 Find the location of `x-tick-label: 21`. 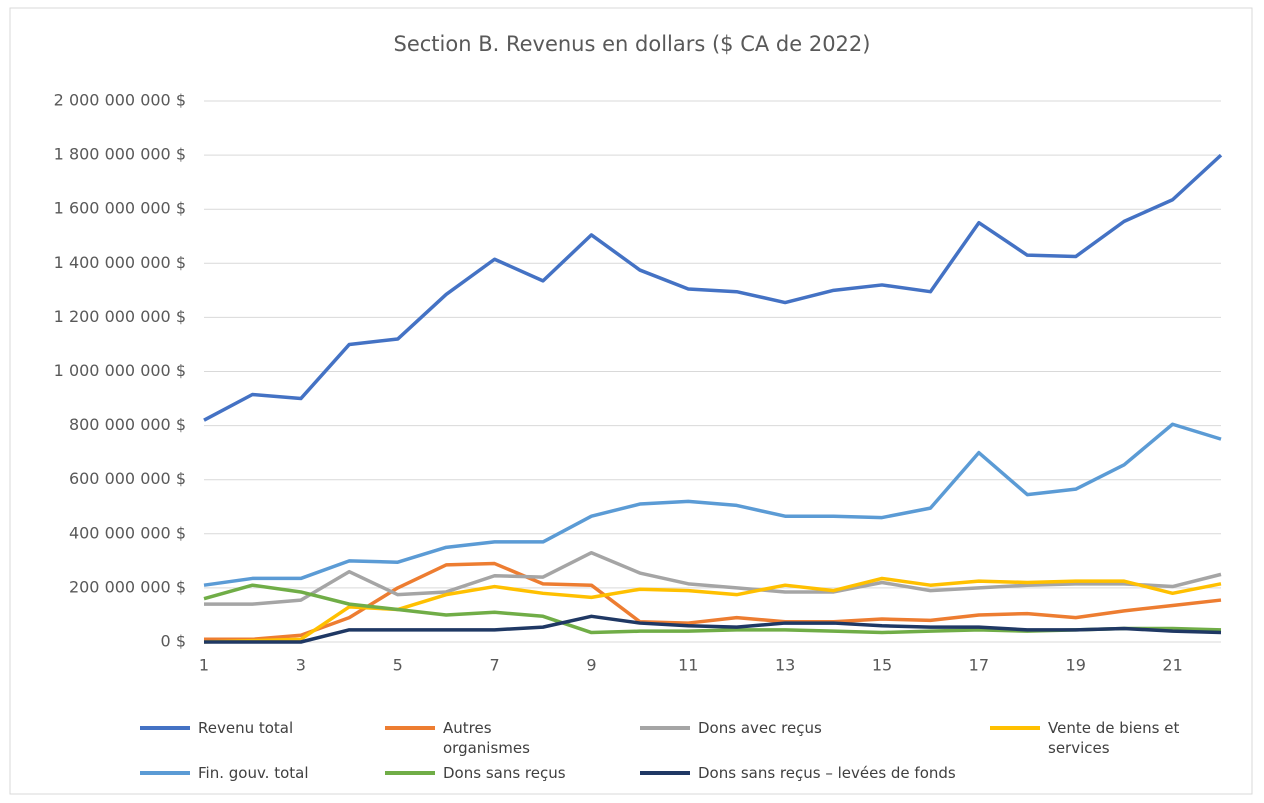

x-tick-label: 21 is located at coordinates (1172, 665).